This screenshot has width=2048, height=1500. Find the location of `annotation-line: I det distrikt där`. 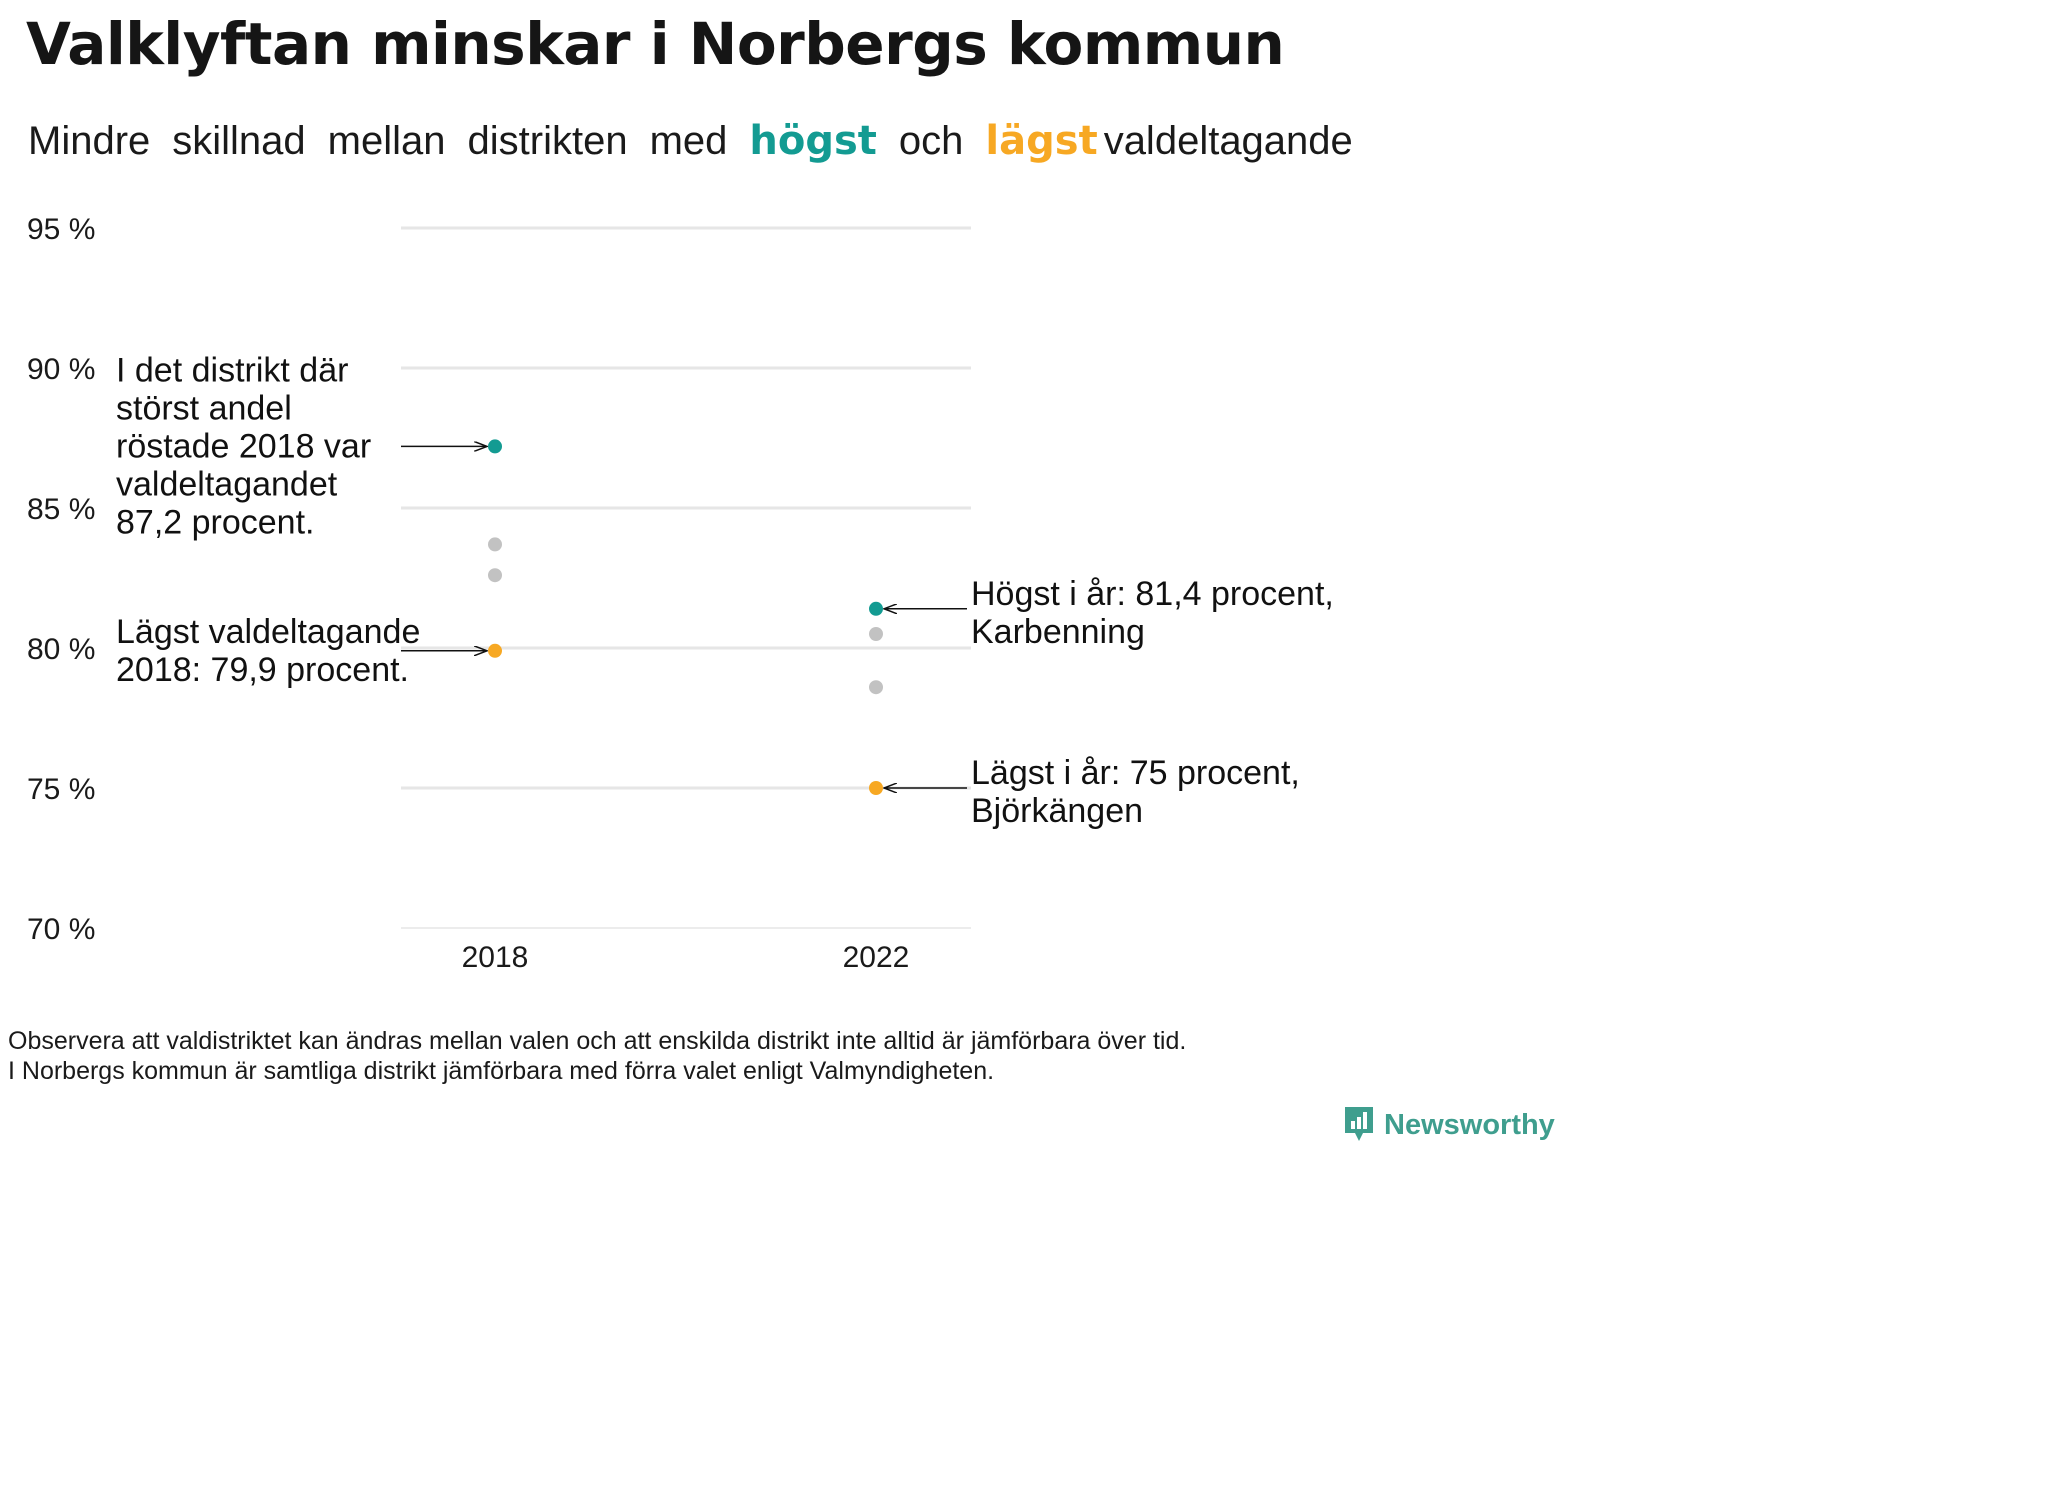

annotation-line: I det distrikt där is located at coordinates (232, 370).